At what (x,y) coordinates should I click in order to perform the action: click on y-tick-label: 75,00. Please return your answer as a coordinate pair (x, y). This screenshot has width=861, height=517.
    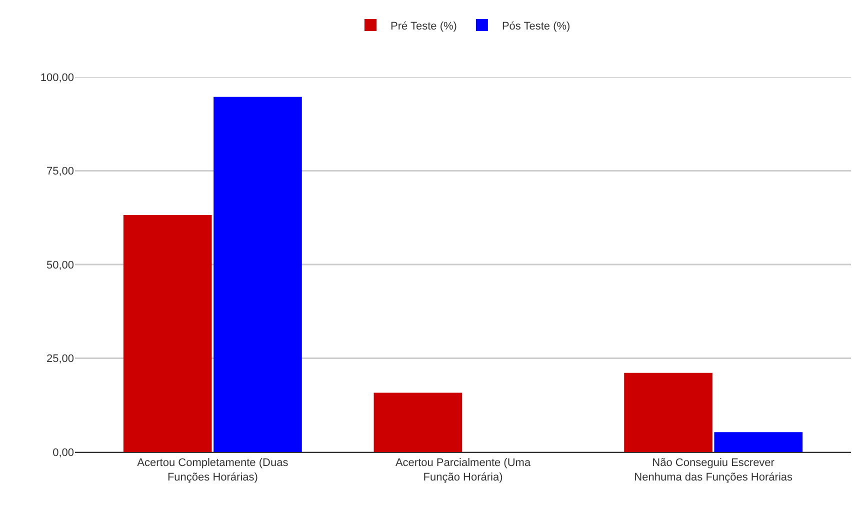
    Looking at the image, I should click on (60, 172).